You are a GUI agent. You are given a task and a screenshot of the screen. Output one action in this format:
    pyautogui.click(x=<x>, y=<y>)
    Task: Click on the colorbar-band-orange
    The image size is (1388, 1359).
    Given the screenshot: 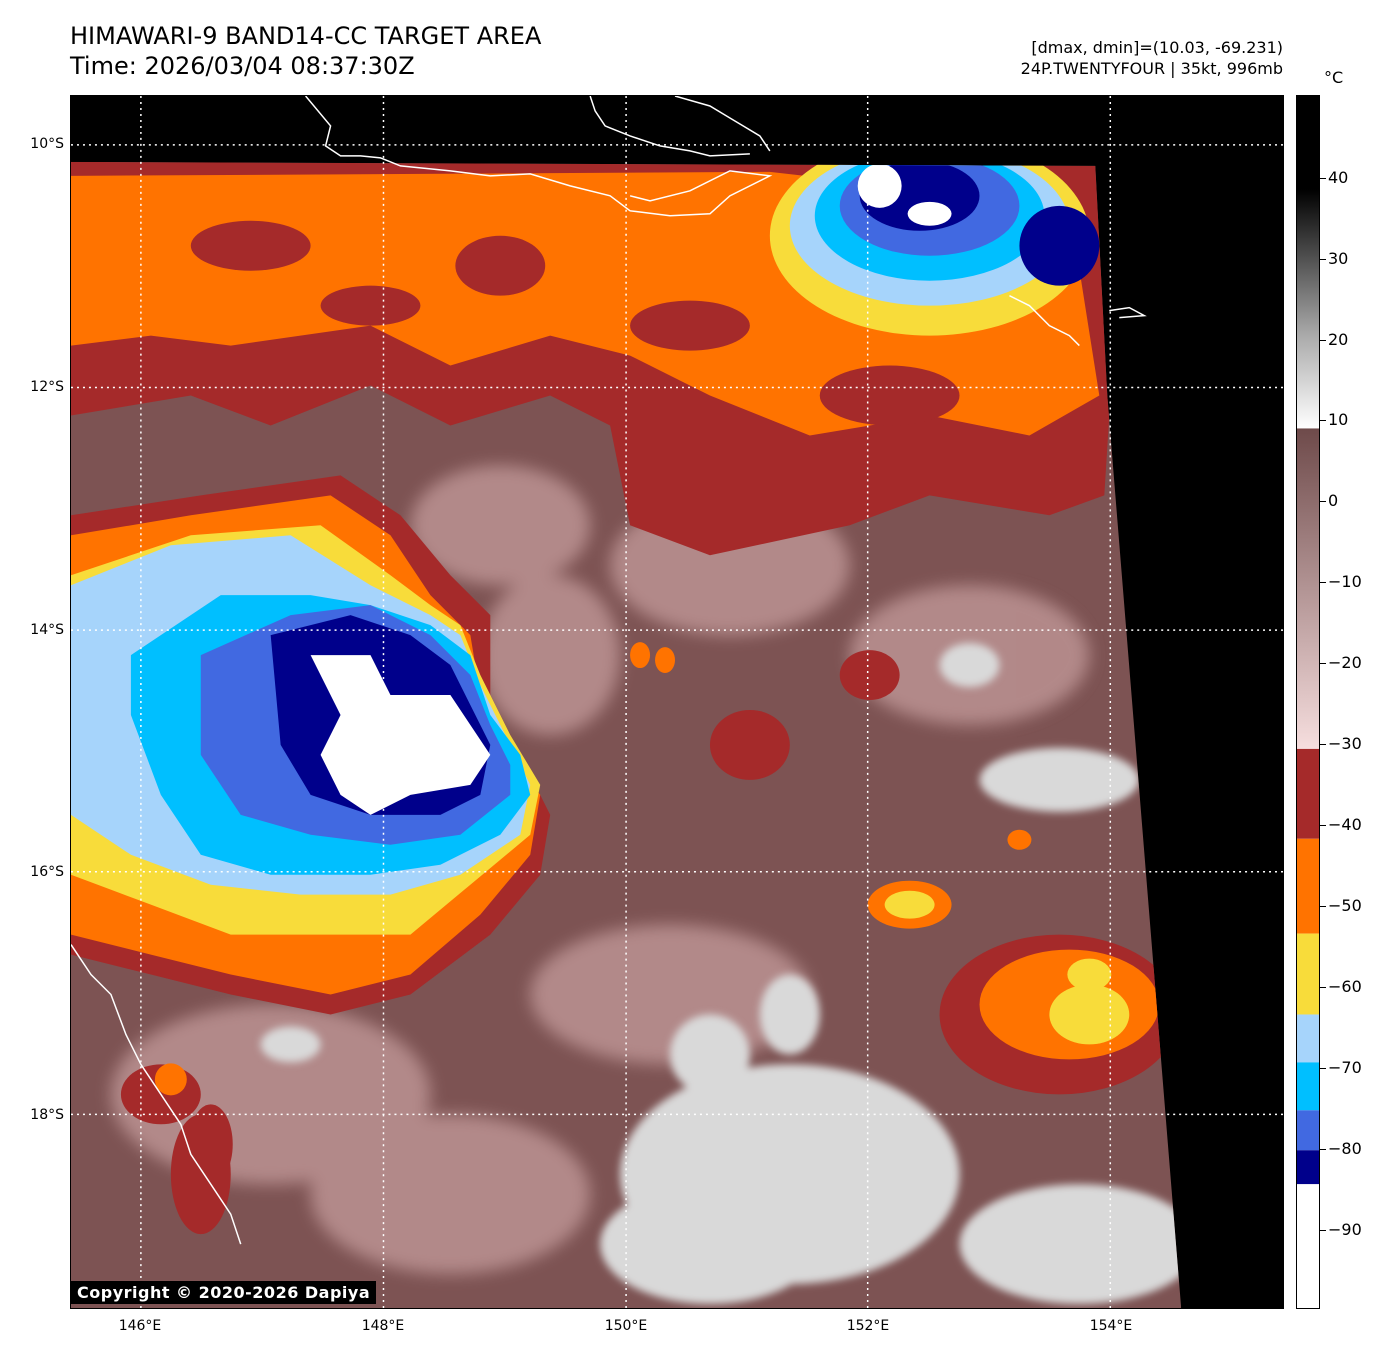 What is the action you would take?
    pyautogui.click(x=1308, y=886)
    